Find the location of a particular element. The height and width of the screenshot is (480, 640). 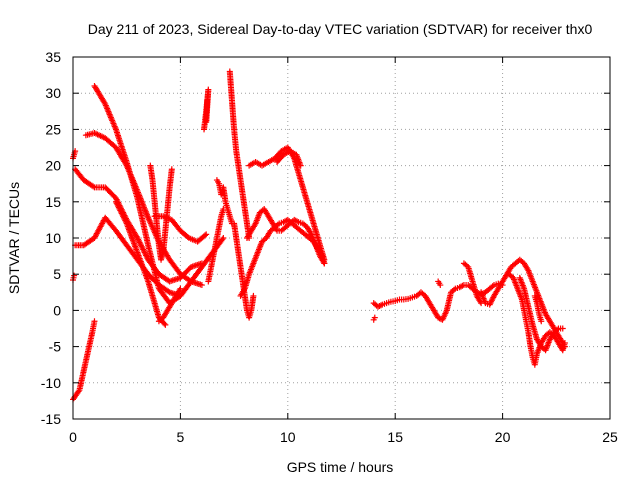

y-axis-label: SDTVAR / TECUs is located at coordinates (14, 238).